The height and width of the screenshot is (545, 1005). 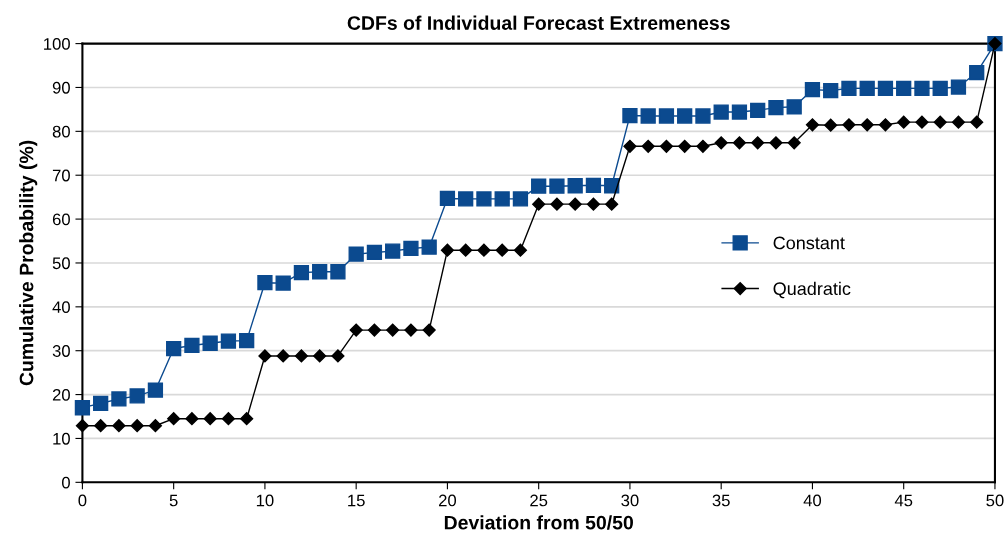 I want to click on y-tick-label: 50, so click(x=61, y=263).